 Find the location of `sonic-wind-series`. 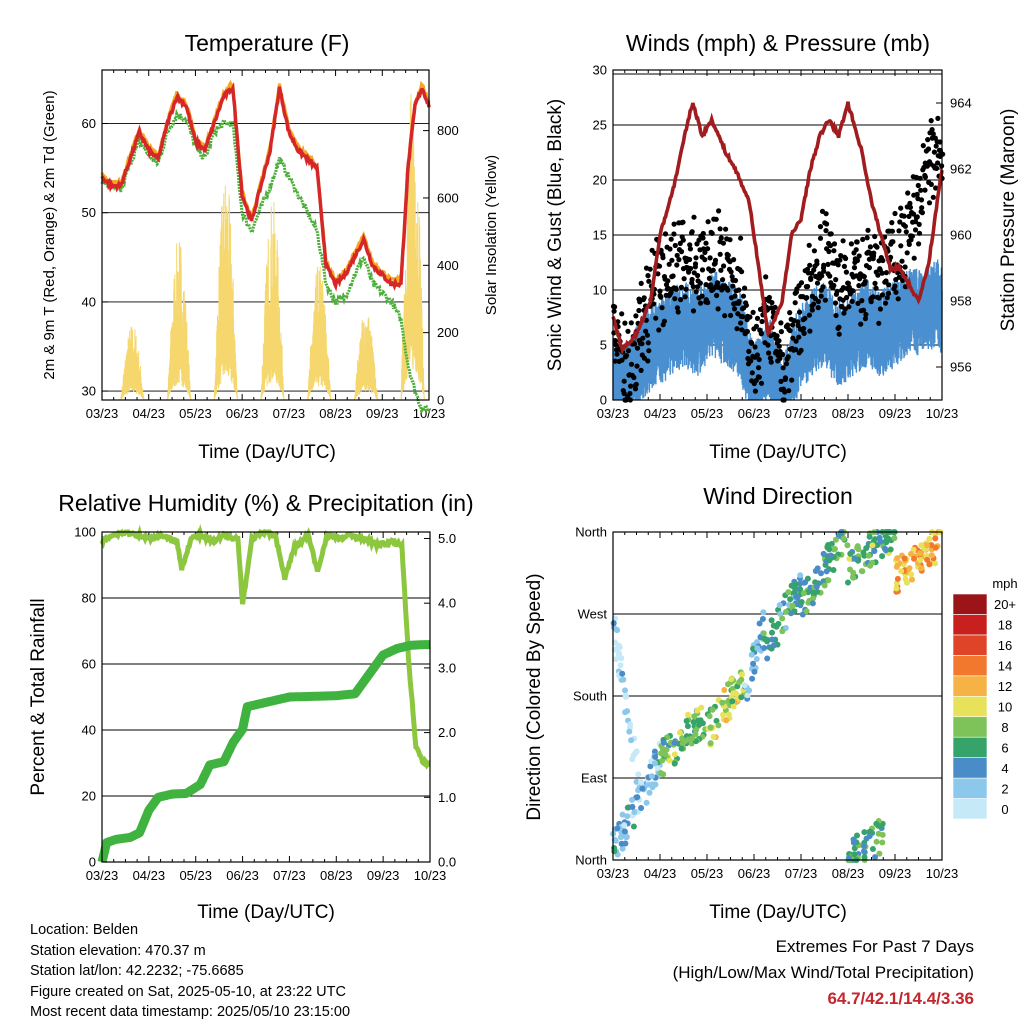

sonic-wind-series is located at coordinates (777, 330).